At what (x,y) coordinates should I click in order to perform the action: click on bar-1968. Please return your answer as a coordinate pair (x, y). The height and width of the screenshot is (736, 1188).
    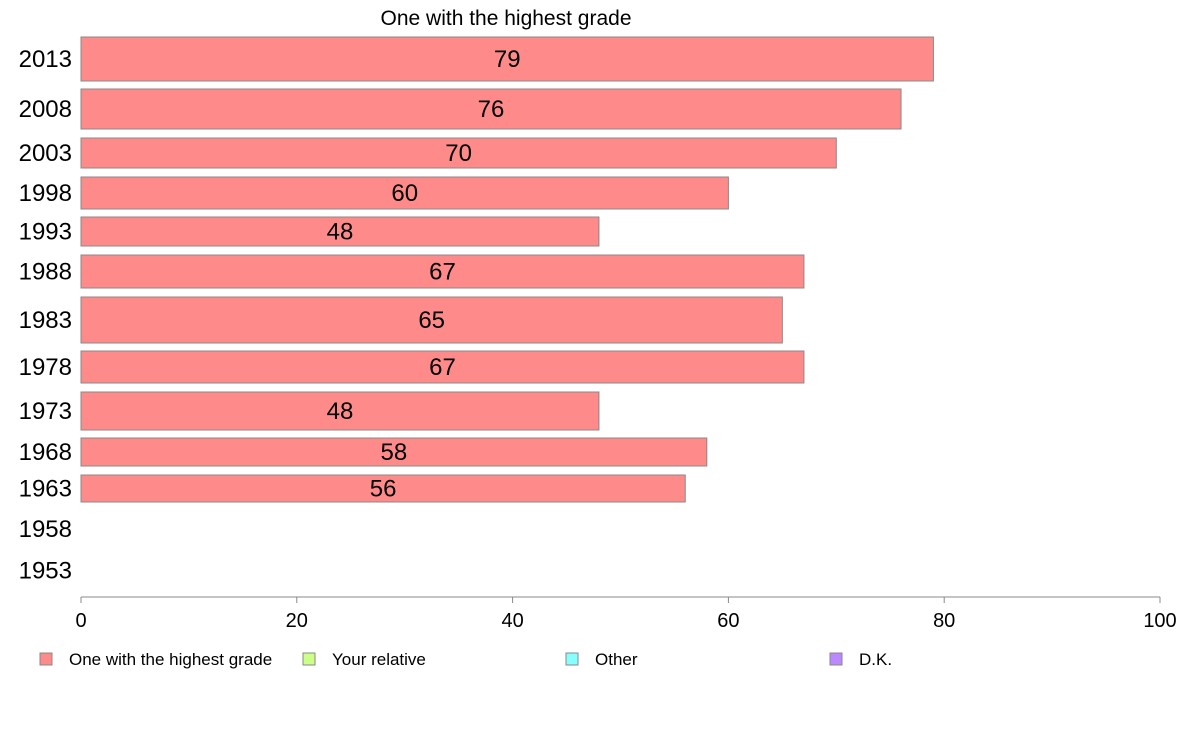
    Looking at the image, I should click on (394, 452).